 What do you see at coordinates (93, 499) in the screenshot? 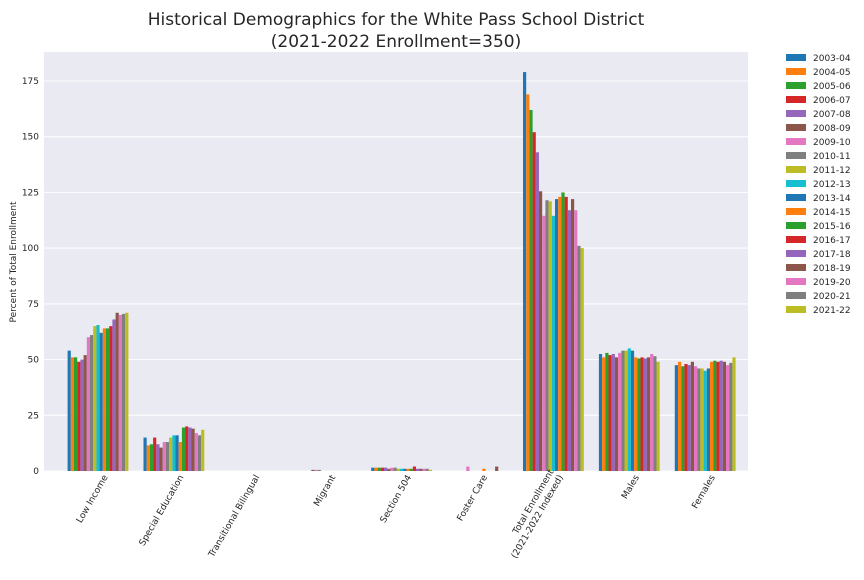
I see `x-tick-label: Low Income` at bounding box center [93, 499].